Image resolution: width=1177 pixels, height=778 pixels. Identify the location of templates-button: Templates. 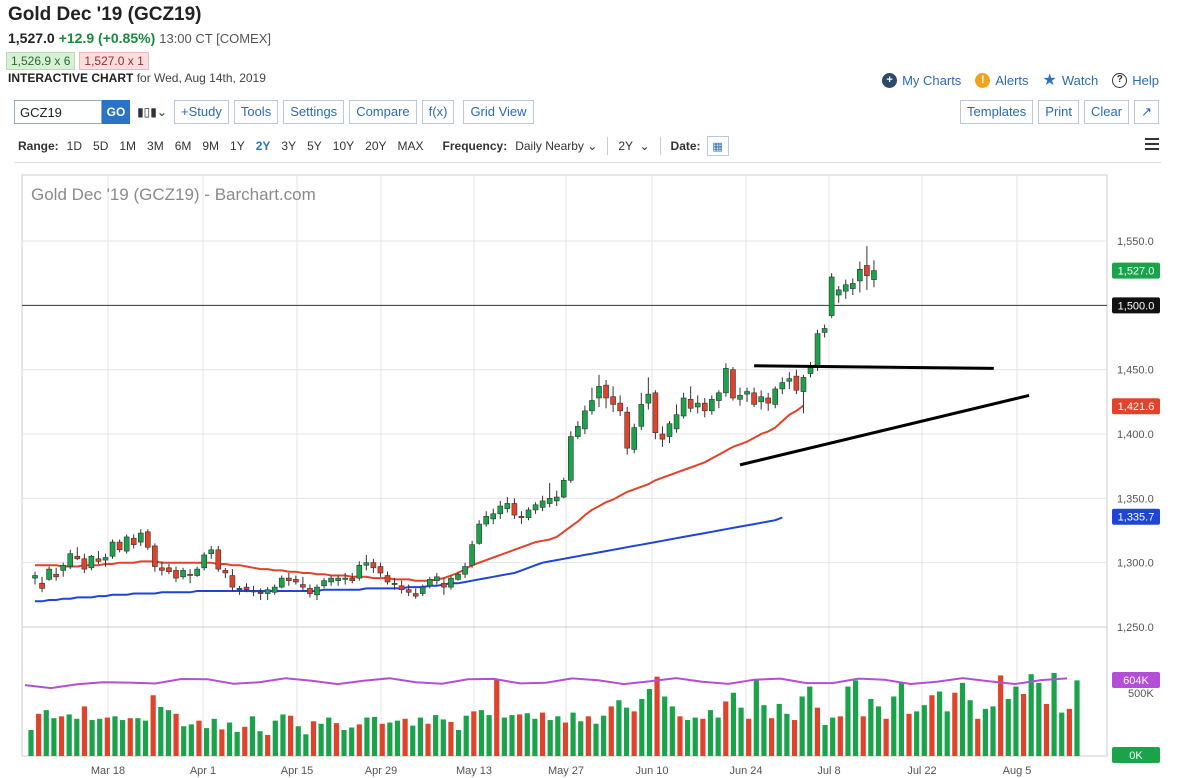
(997, 112).